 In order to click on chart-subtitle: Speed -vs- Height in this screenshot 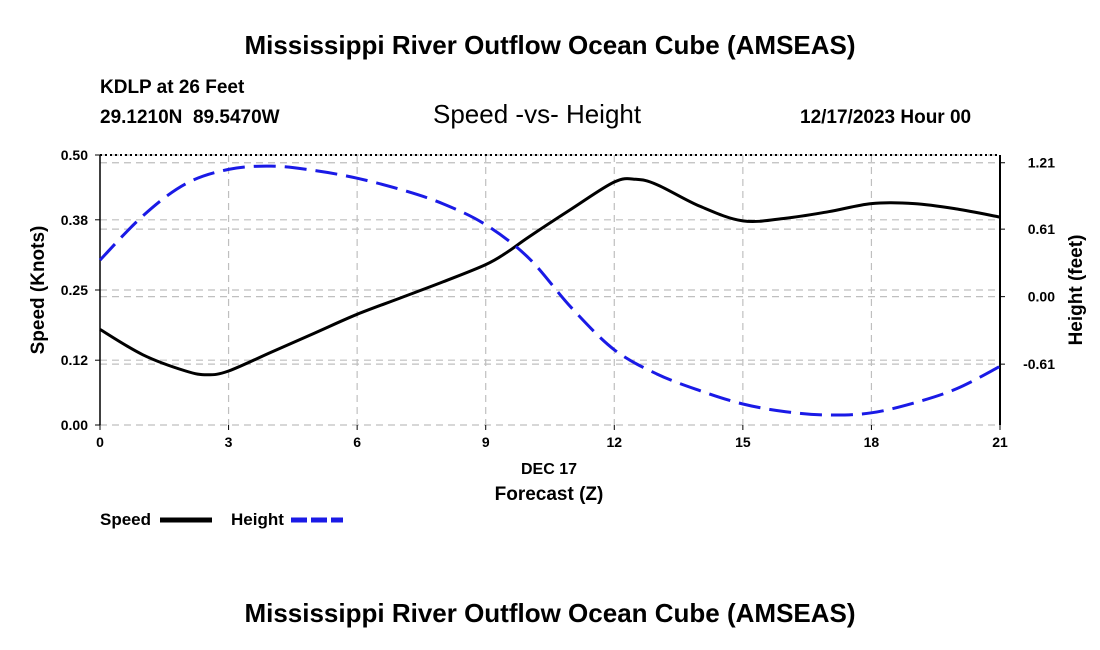, I will do `click(537, 114)`.